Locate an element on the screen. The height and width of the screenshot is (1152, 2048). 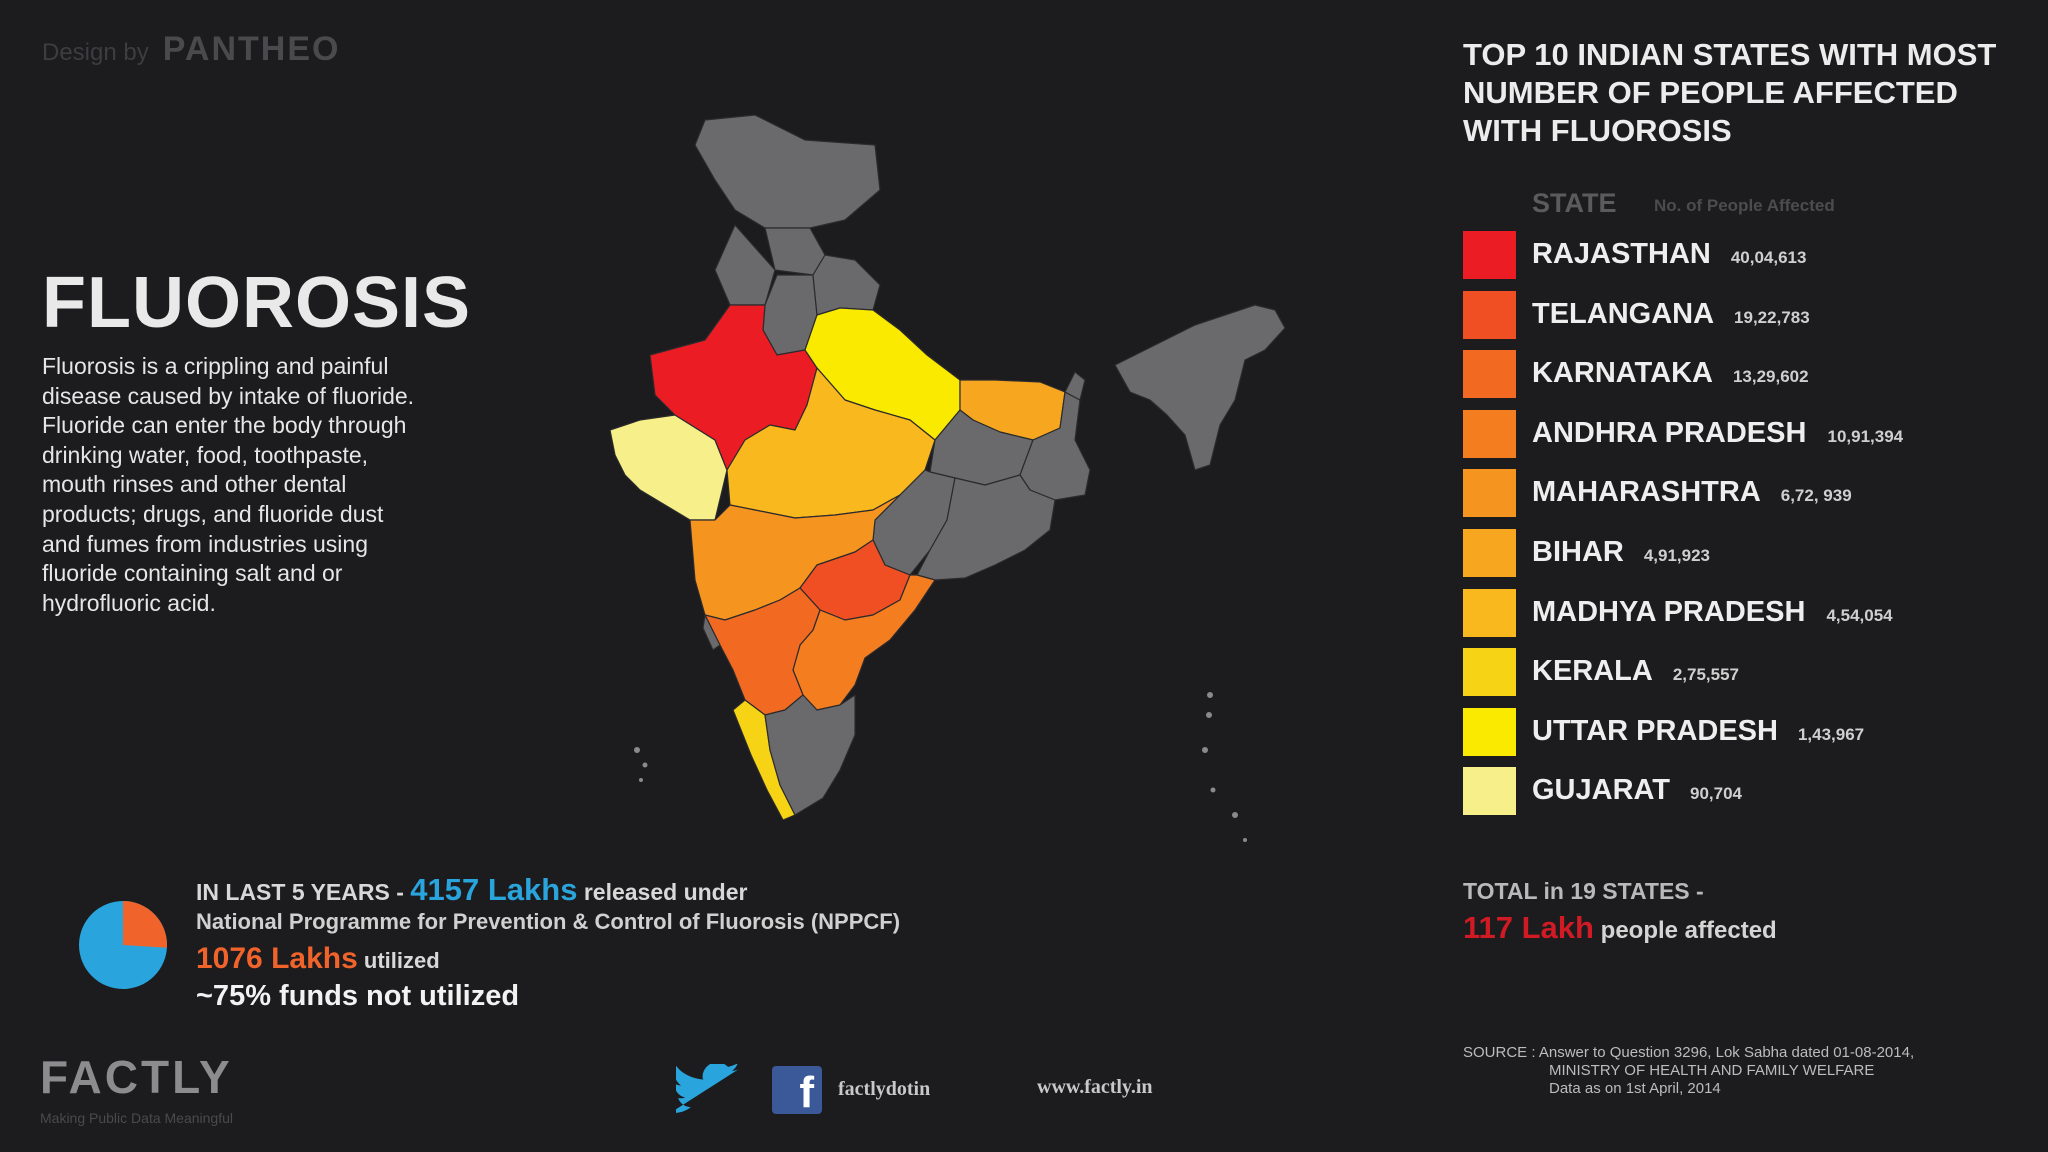
state-value: 1,43,967 is located at coordinates (1831, 734).